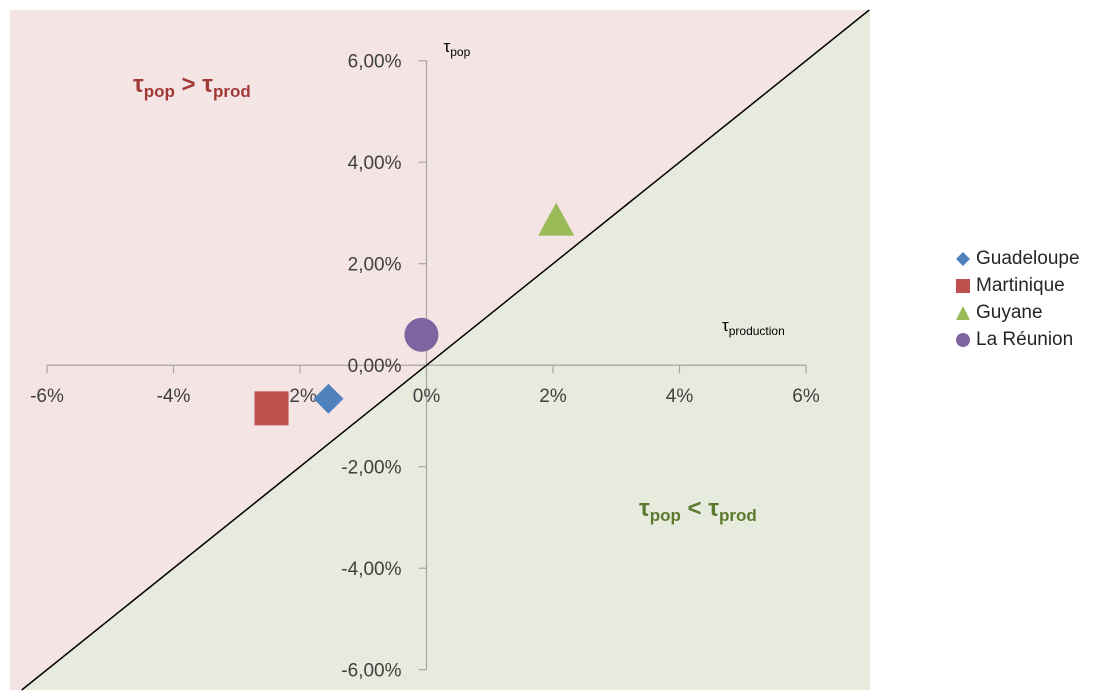 This screenshot has height=692, width=1115. I want to click on y-axis-title-base: τ, so click(447, 46).